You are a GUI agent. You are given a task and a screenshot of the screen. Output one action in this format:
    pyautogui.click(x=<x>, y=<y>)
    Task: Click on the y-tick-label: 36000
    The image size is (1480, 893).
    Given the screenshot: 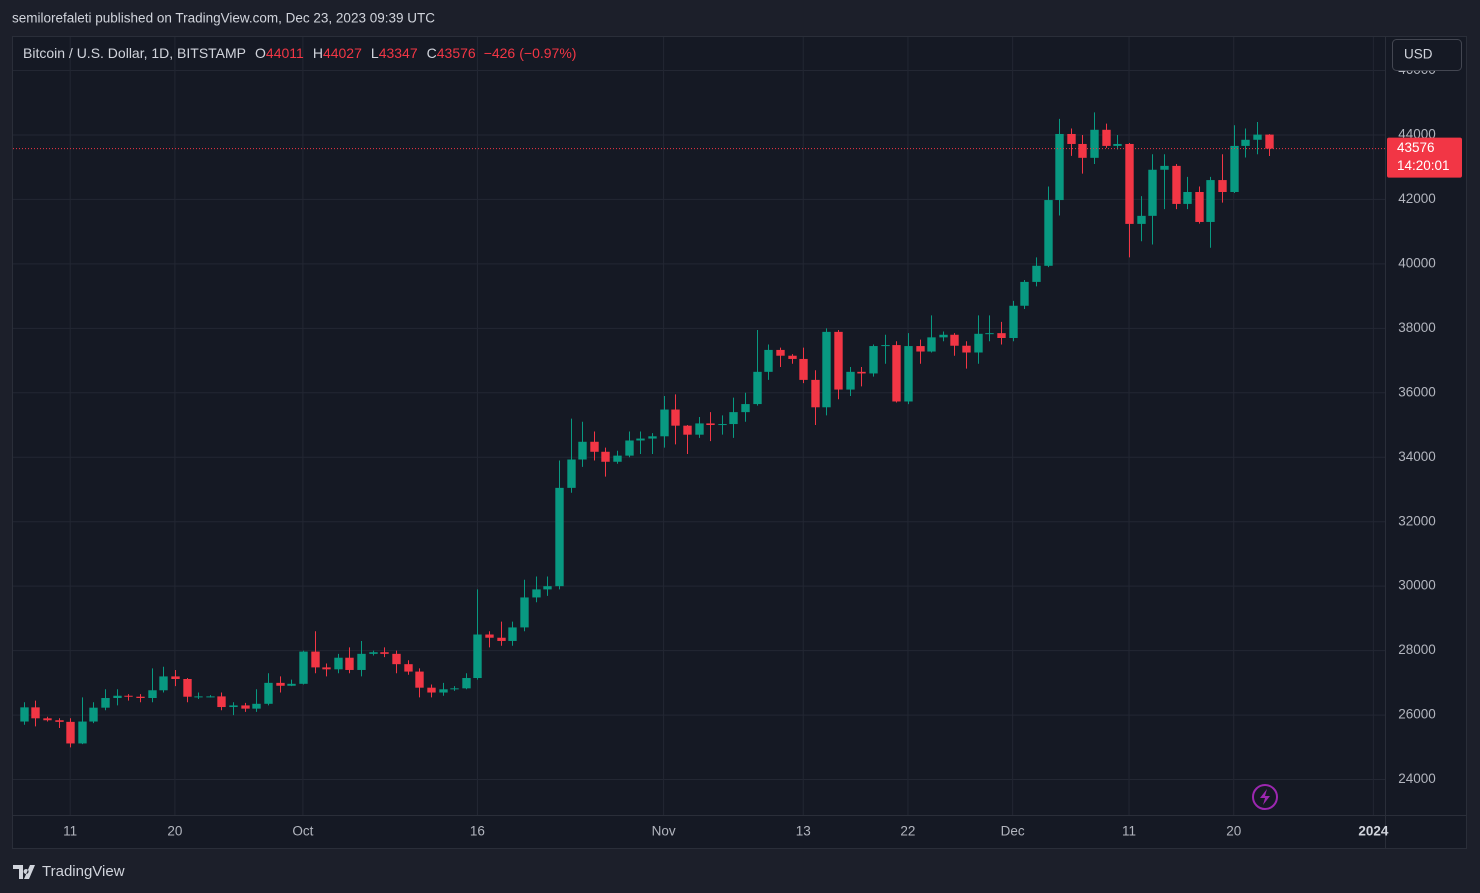 What is the action you would take?
    pyautogui.click(x=1417, y=391)
    